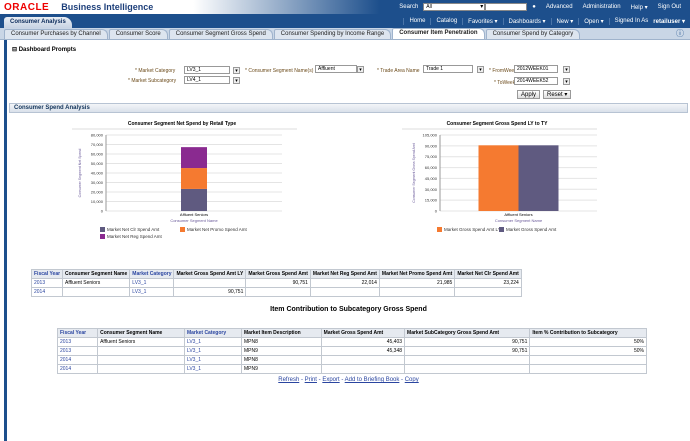  I want to click on apply-button: Apply, so click(529, 94).